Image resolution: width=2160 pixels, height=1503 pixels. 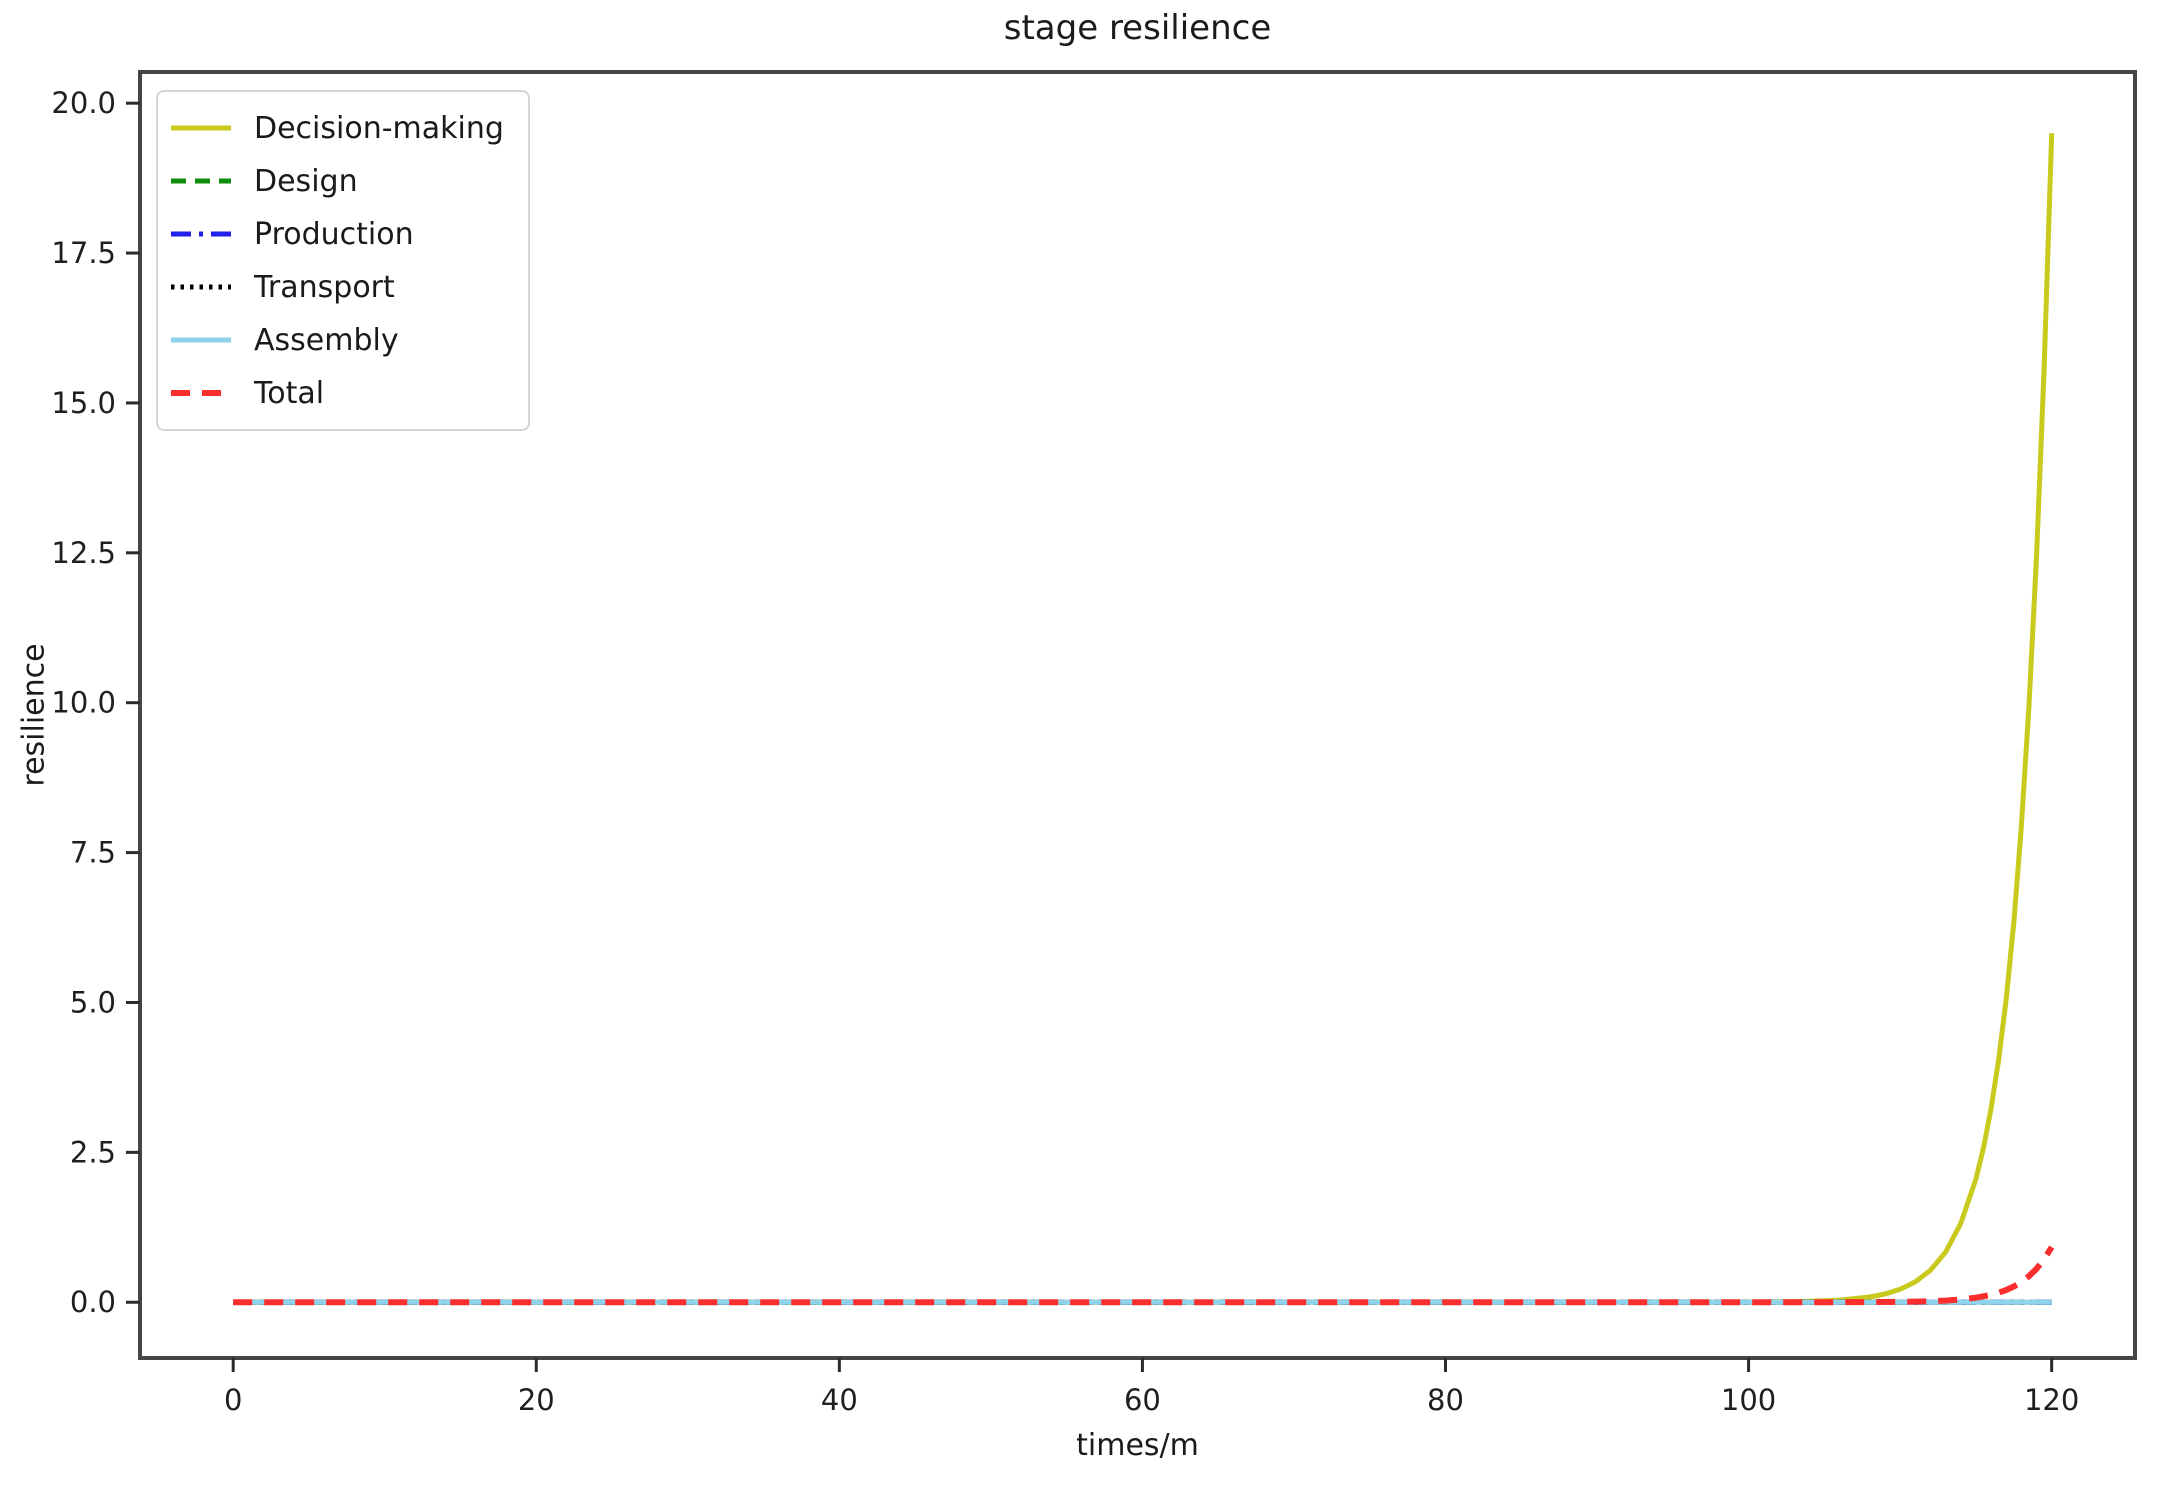 What do you see at coordinates (2051, 1400) in the screenshot?
I see `x-tick-label: 120` at bounding box center [2051, 1400].